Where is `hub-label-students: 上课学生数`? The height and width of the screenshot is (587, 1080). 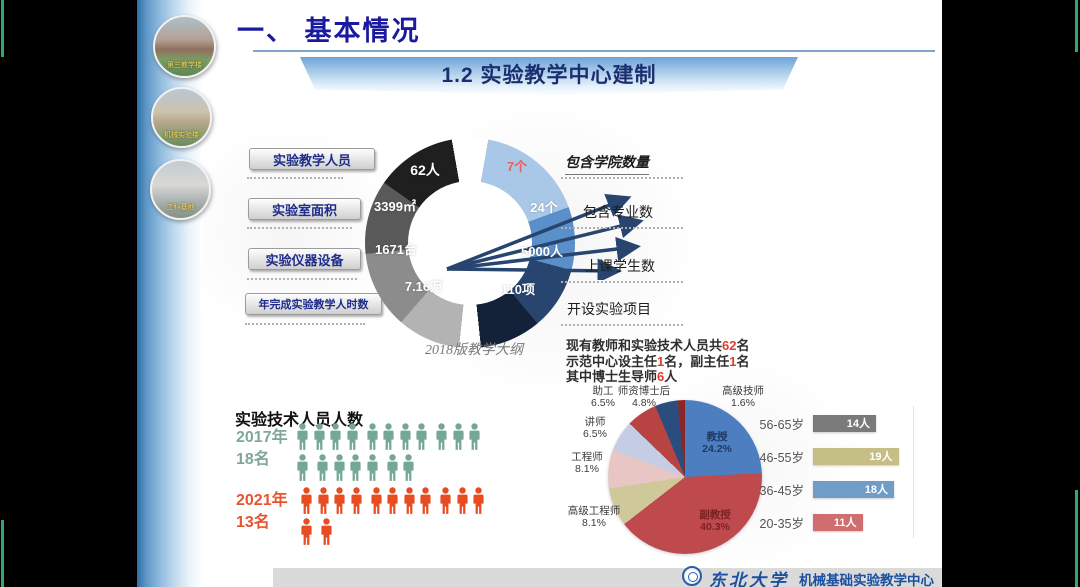 hub-label-students: 上课学生数 is located at coordinates (620, 266).